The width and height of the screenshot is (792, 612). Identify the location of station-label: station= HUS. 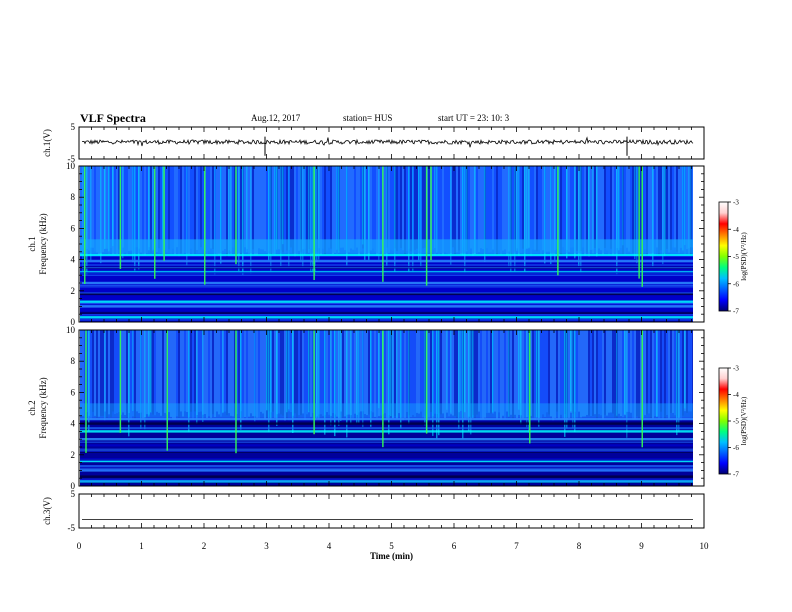
(368, 118).